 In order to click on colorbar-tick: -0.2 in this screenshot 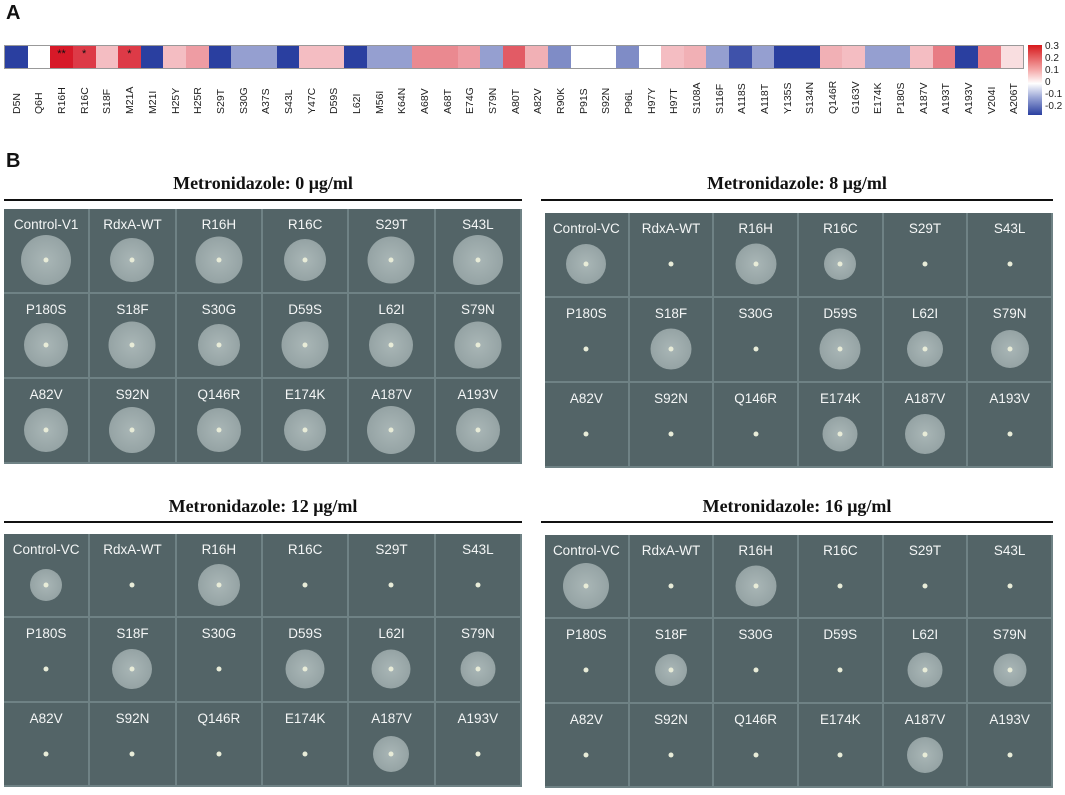, I will do `click(1054, 106)`.